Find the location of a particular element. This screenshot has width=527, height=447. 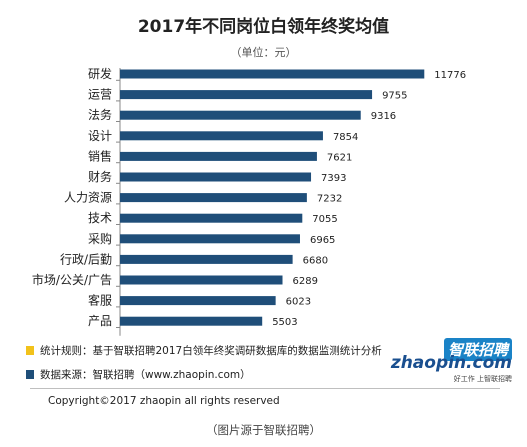

category-label: 产品 is located at coordinates (100, 321).